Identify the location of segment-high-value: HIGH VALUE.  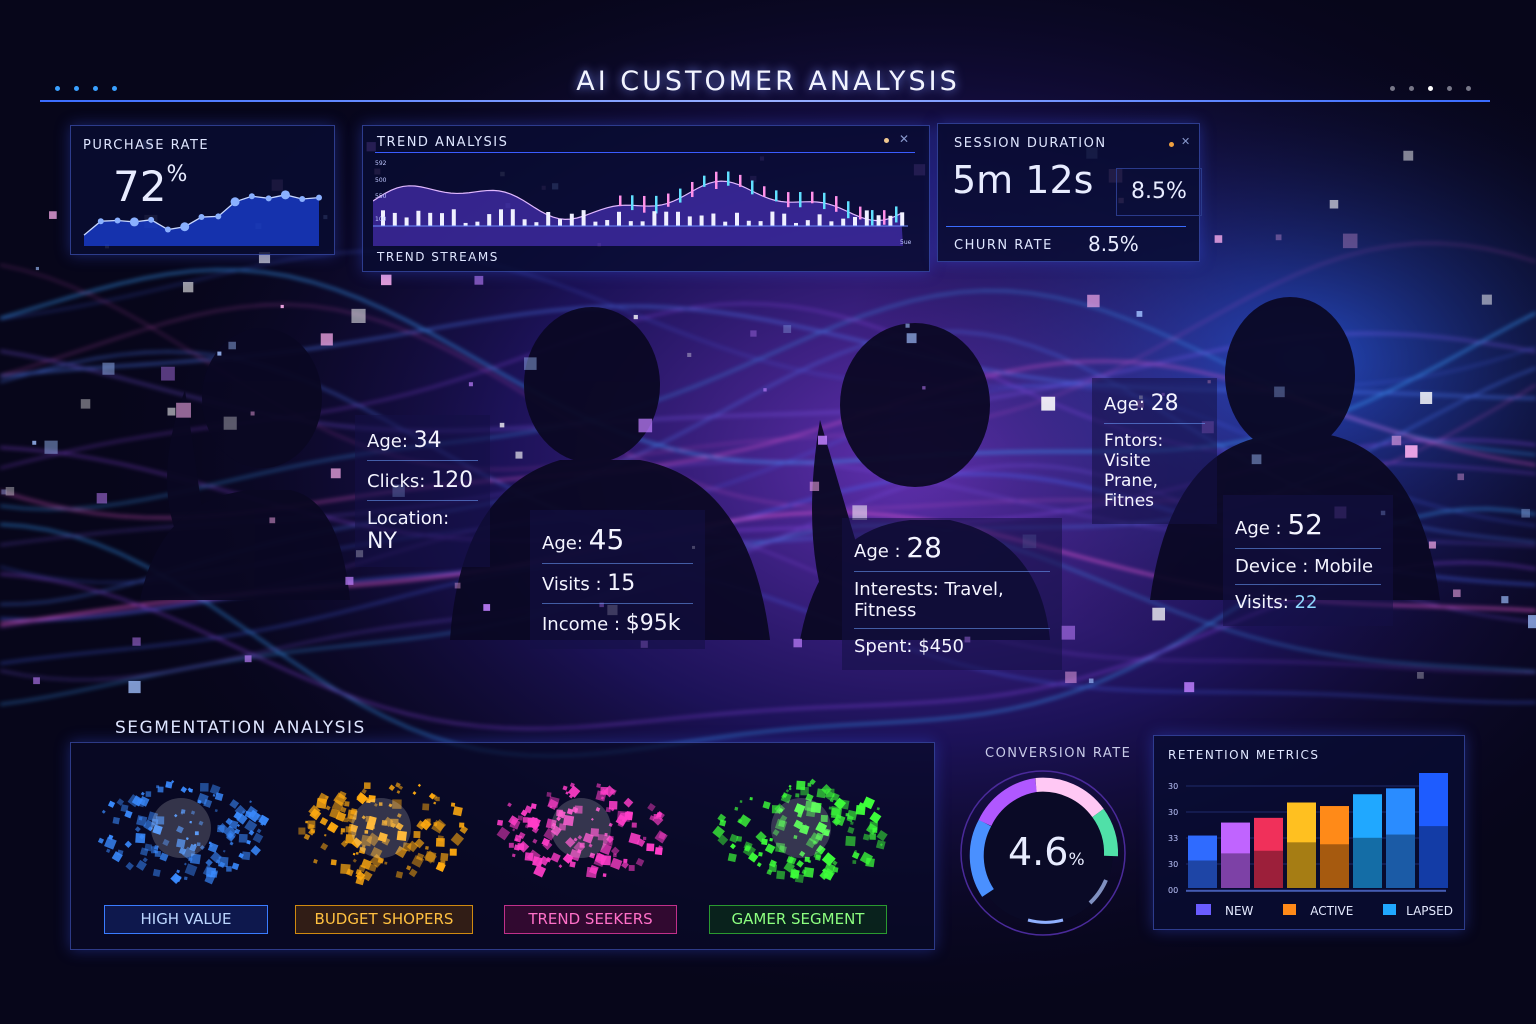
(186, 919).